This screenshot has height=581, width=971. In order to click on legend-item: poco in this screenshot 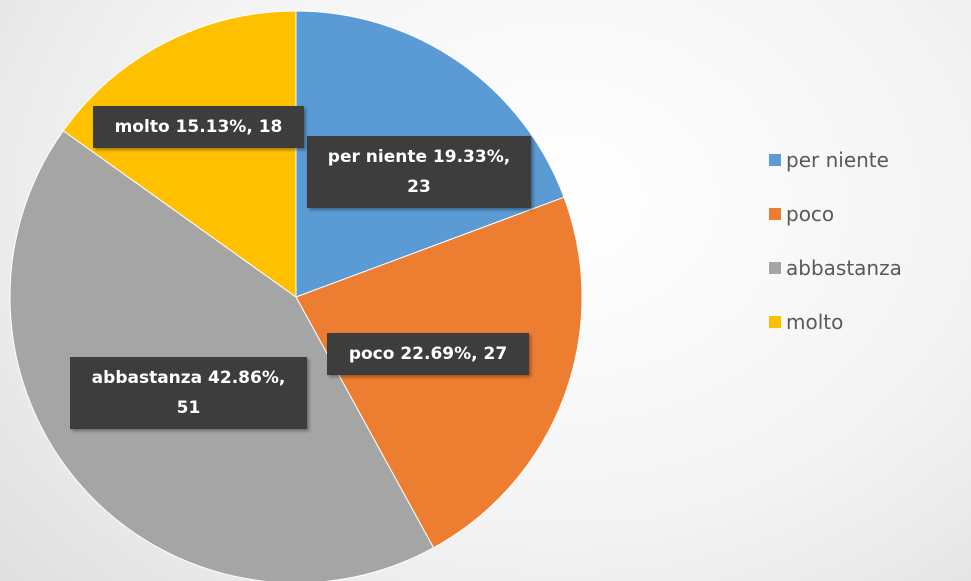, I will do `click(801, 214)`.